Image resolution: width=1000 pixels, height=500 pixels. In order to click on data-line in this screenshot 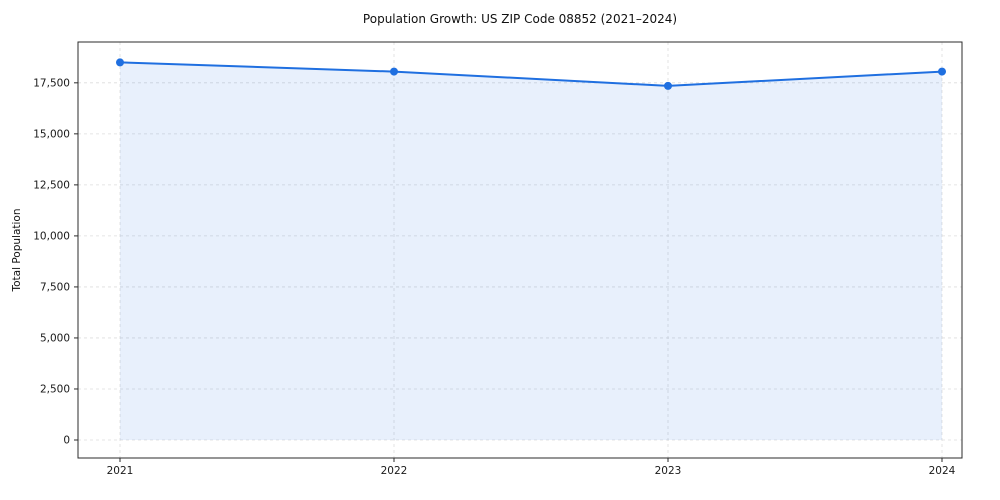, I will do `click(531, 74)`.